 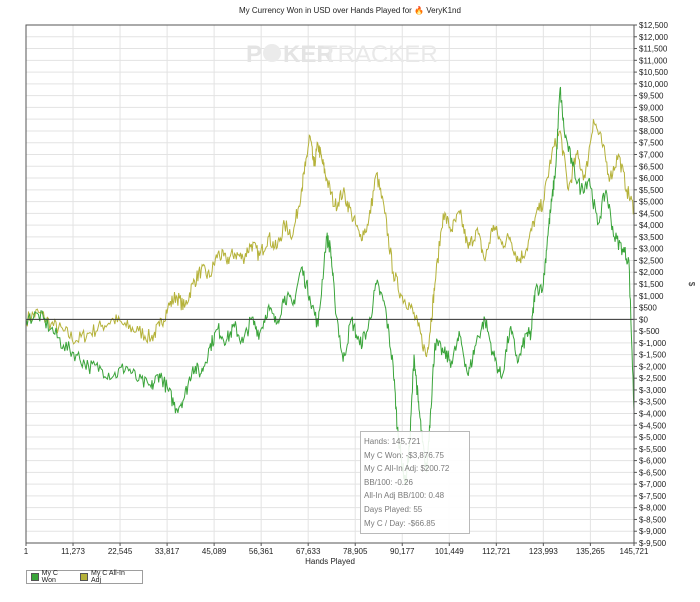 I want to click on y-tick-label-30: $-2,500, so click(x=653, y=378).